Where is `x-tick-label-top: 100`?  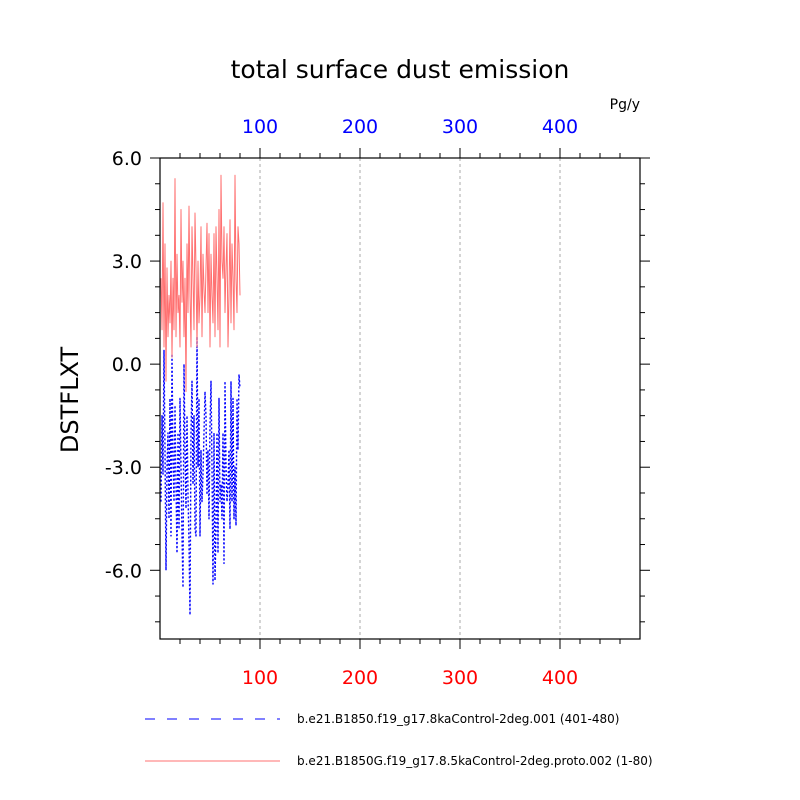
x-tick-label-top: 100 is located at coordinates (260, 127).